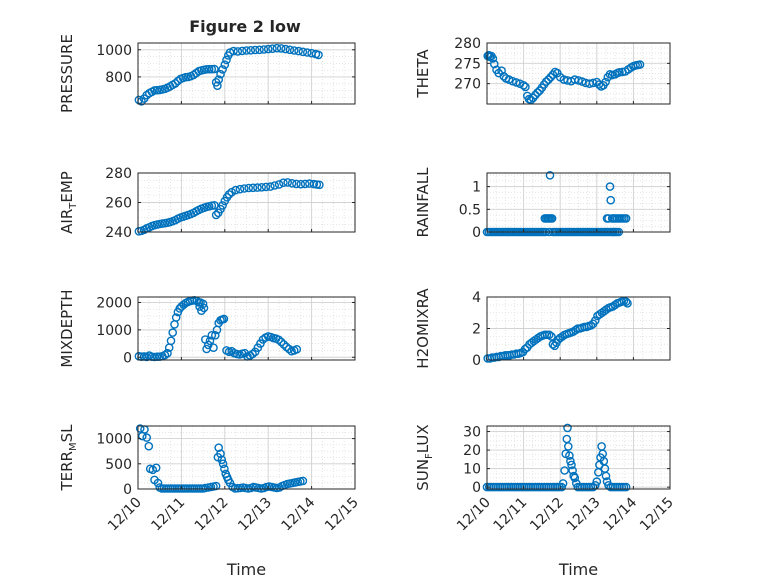  I want to click on x-tick-label: 12/13, so click(584, 515).